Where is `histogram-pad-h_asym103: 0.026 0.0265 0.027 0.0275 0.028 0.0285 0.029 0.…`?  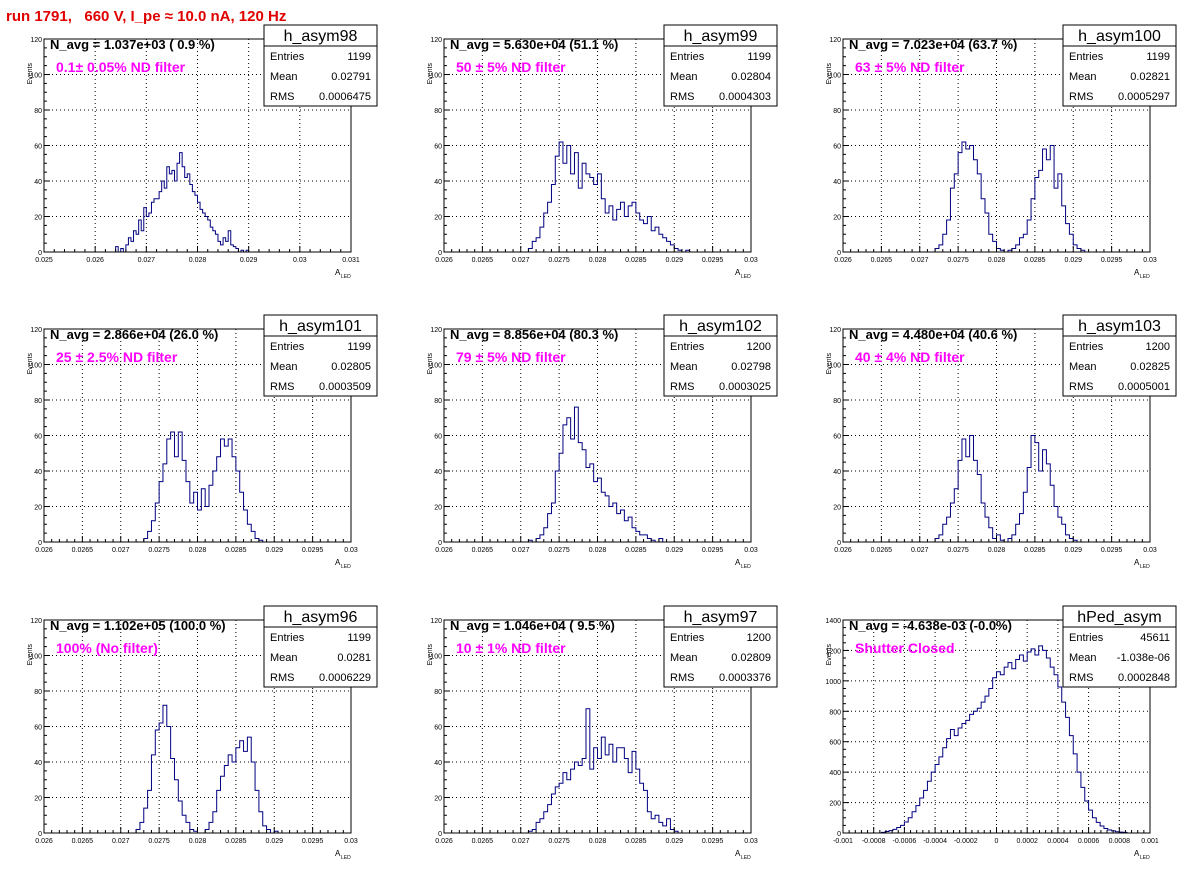 histogram-pad-h_asym103: 0.026 0.0265 0.027 0.0275 0.028 0.0285 0.029 0.… is located at coordinates (1001, 442).